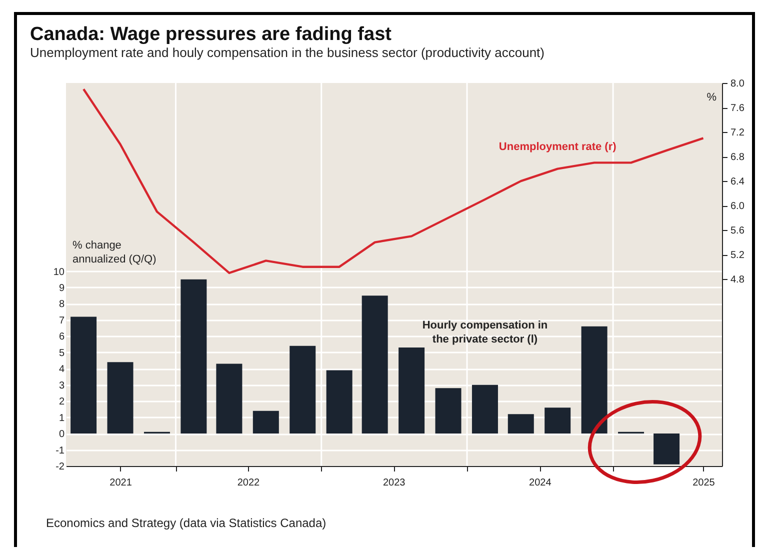  Describe the element at coordinates (61, 370) in the screenshot. I see `y-tick-label: 4` at that location.